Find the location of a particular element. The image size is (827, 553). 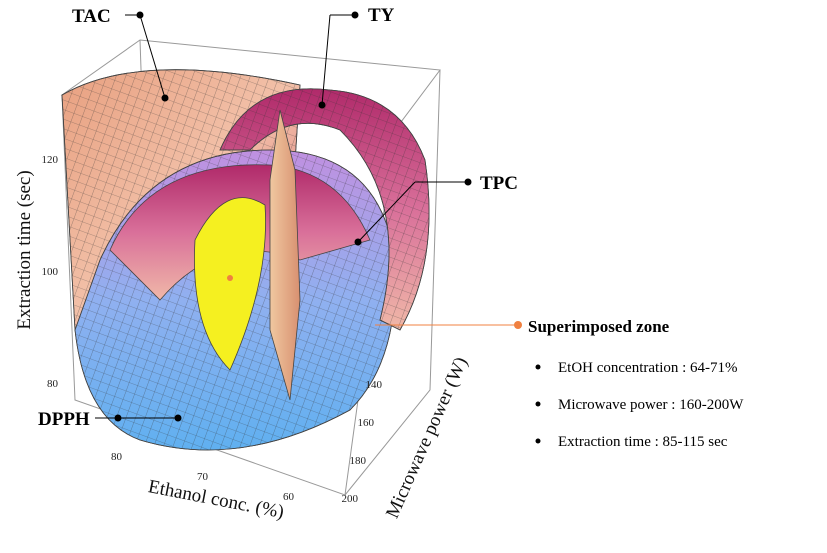

tpc-label: TPC is located at coordinates (499, 183).